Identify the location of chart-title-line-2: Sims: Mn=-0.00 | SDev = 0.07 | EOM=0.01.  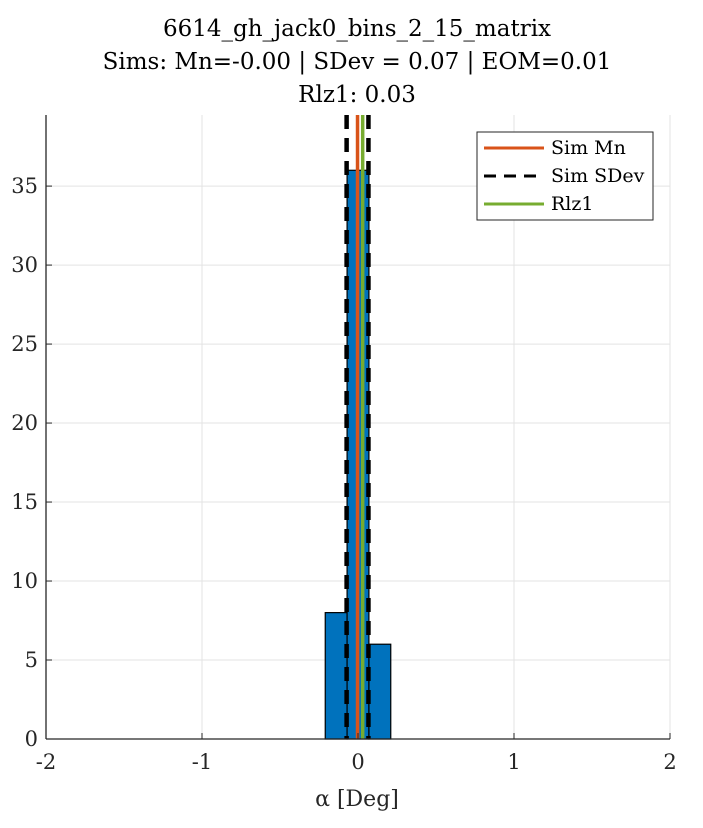
(357, 62).